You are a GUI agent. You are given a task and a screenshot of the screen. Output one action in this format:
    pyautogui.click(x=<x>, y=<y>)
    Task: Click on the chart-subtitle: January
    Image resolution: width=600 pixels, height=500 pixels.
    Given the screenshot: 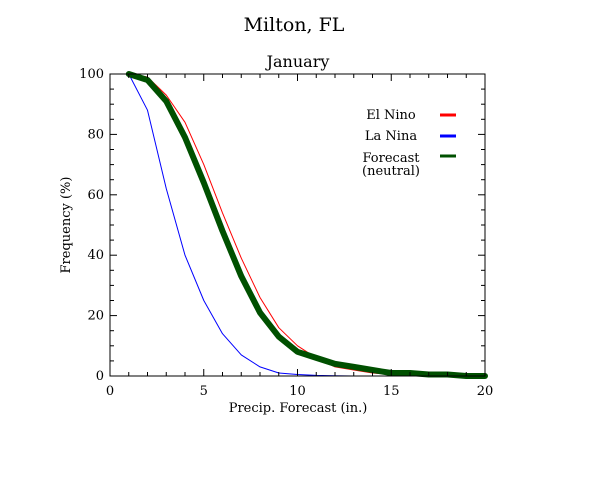 What is the action you would take?
    pyautogui.click(x=297, y=61)
    